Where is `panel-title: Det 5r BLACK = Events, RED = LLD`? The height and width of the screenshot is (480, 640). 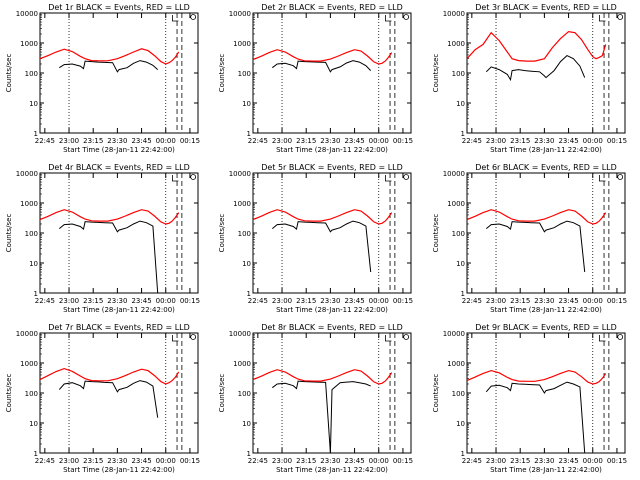
panel-title: Det 5r BLACK = Events, RED = LLD is located at coordinates (332, 167).